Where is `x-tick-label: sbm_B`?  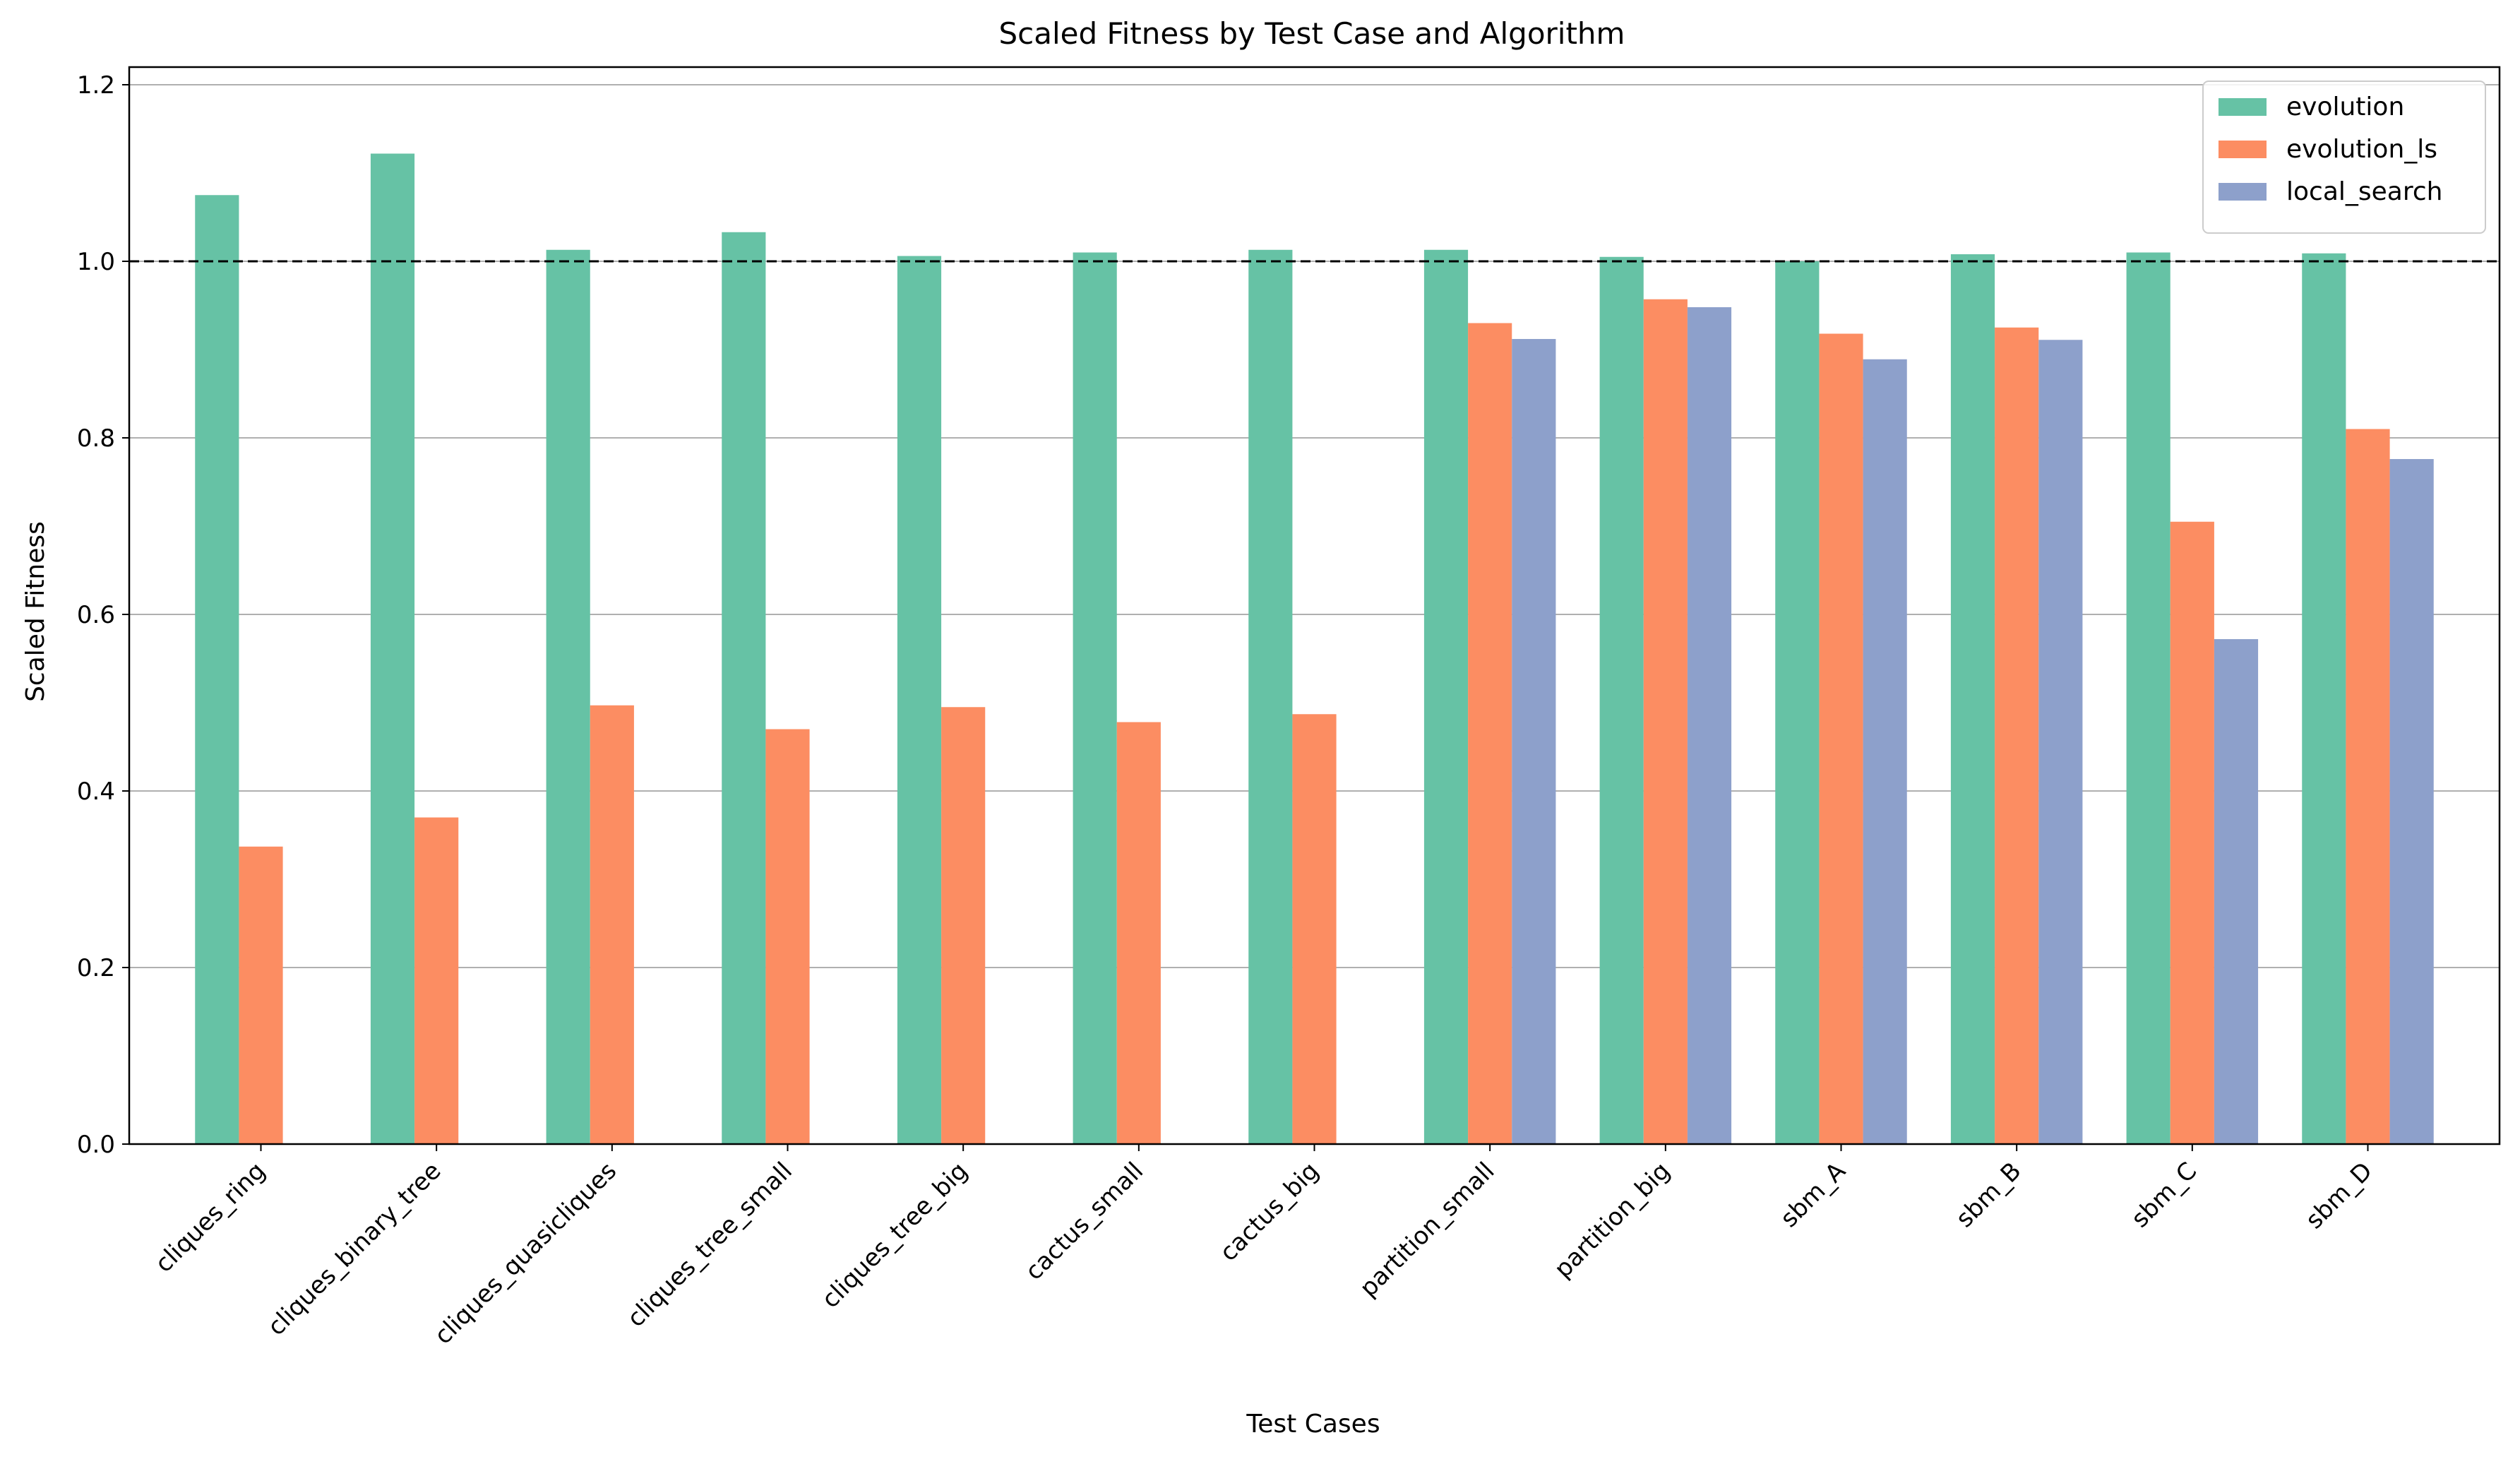 x-tick-label: sbm_B is located at coordinates (1989, 1195).